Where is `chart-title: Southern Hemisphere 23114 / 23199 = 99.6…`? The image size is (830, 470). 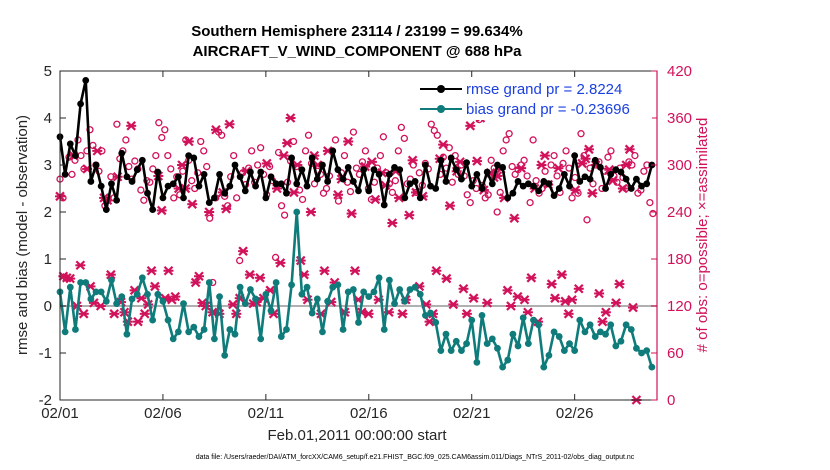
chart-title: Southern Hemisphere 23114 / 23199 = 99.6… is located at coordinates (356, 31).